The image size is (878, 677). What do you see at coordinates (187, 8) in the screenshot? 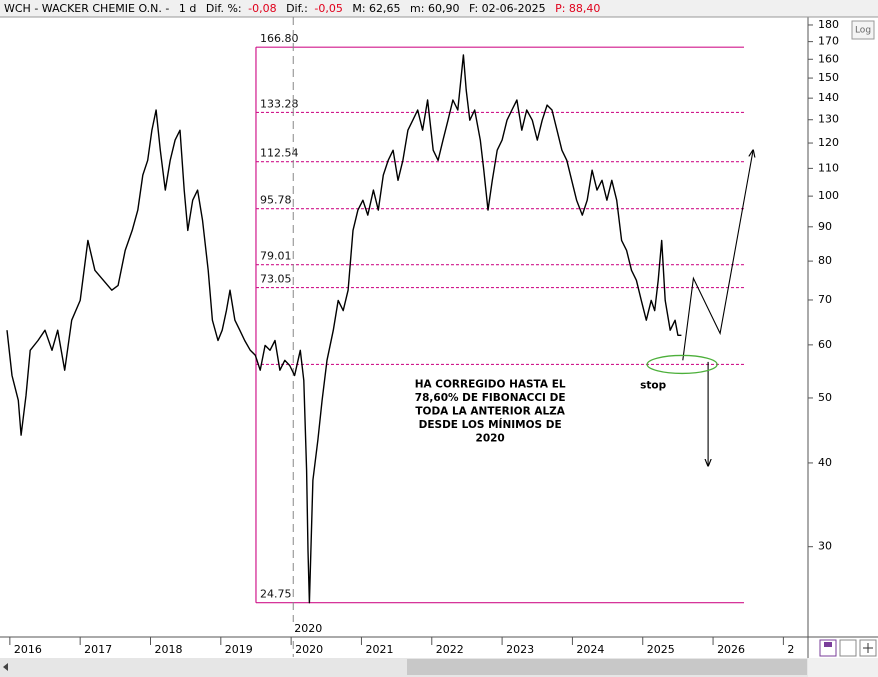
I see `period: 1 d` at bounding box center [187, 8].